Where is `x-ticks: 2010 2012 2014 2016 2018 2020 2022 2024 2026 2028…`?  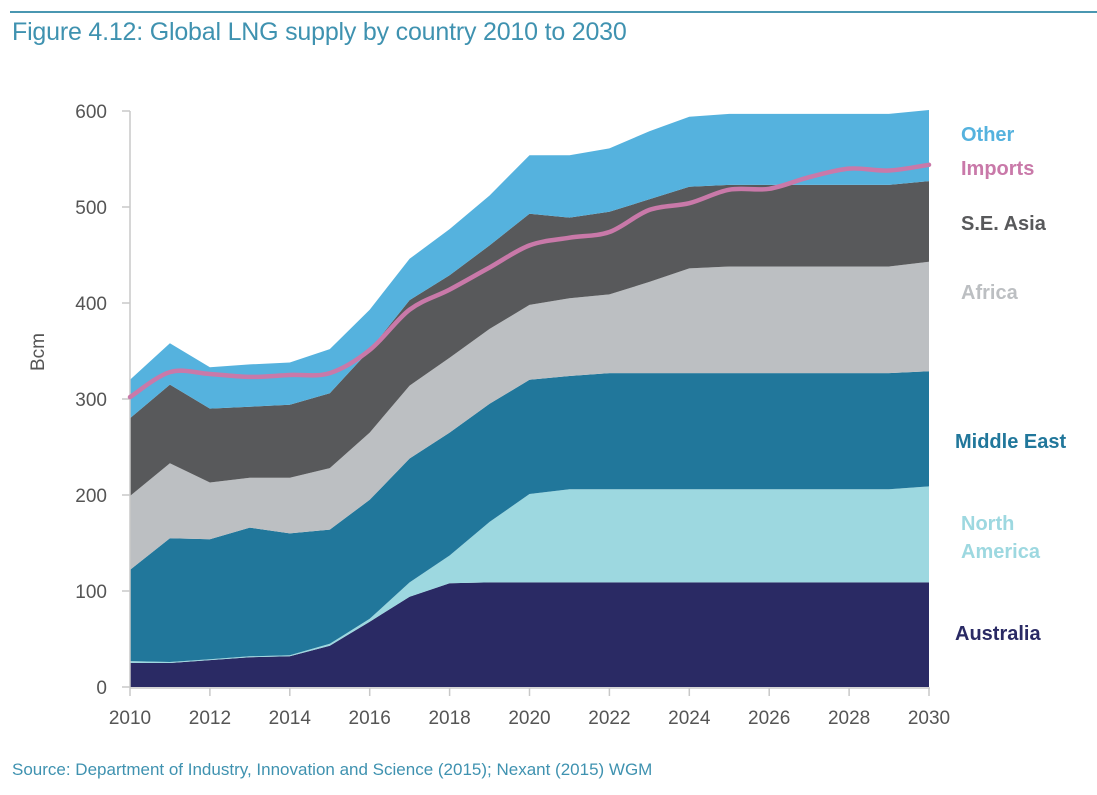
x-ticks: 2010 2012 2014 2016 2018 2020 2022 2024 2026 2028… is located at coordinates (529, 708).